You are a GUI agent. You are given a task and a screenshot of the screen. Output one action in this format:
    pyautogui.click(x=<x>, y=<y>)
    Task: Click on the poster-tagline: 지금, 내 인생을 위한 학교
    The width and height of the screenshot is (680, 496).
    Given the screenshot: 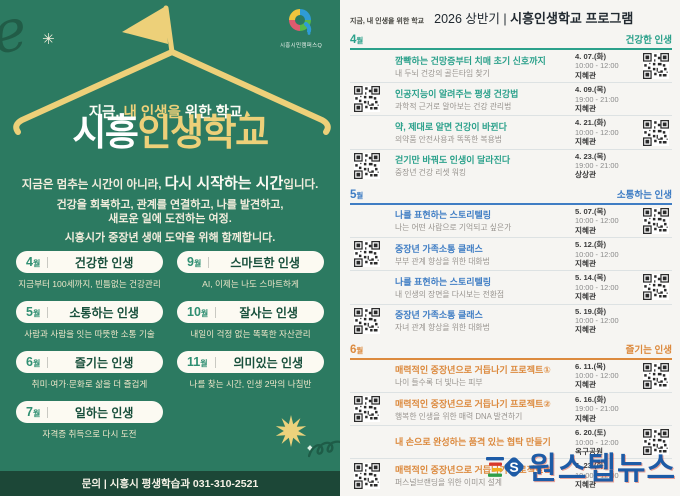 What is the action you would take?
    pyautogui.click(x=170, y=111)
    